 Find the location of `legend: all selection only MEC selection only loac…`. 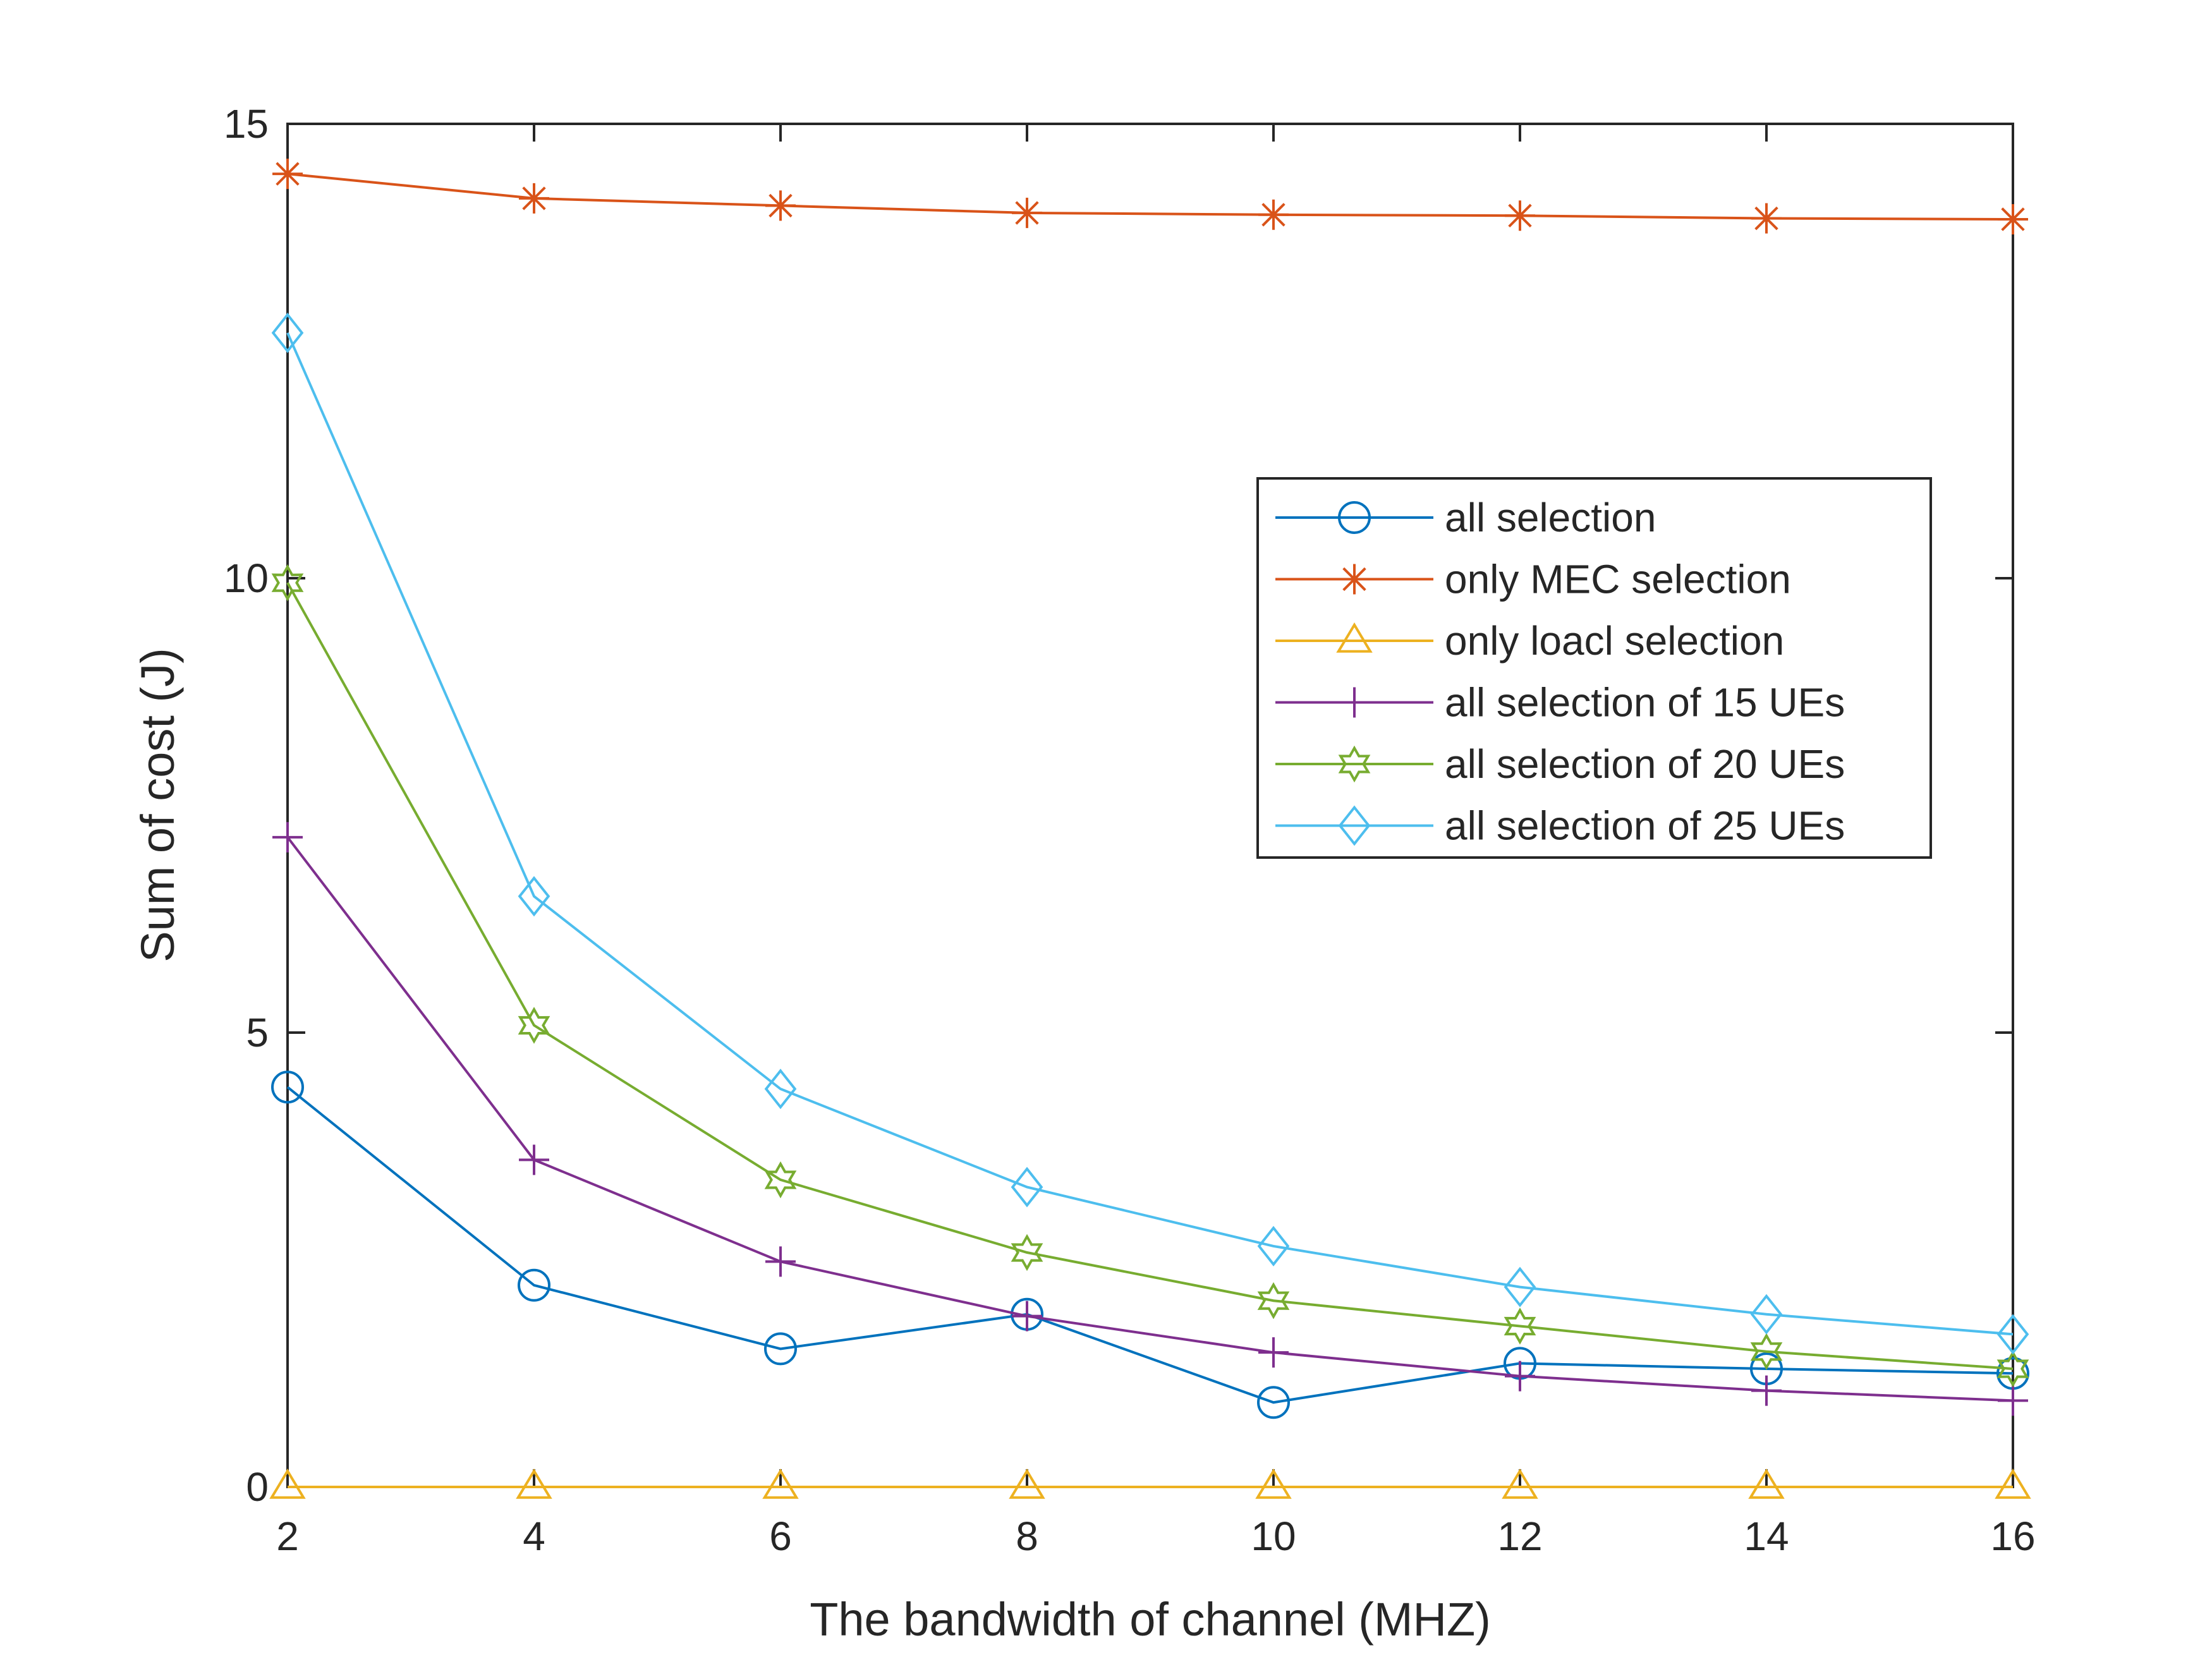

legend: all selection only MEC selection only loac… is located at coordinates (1594, 668).